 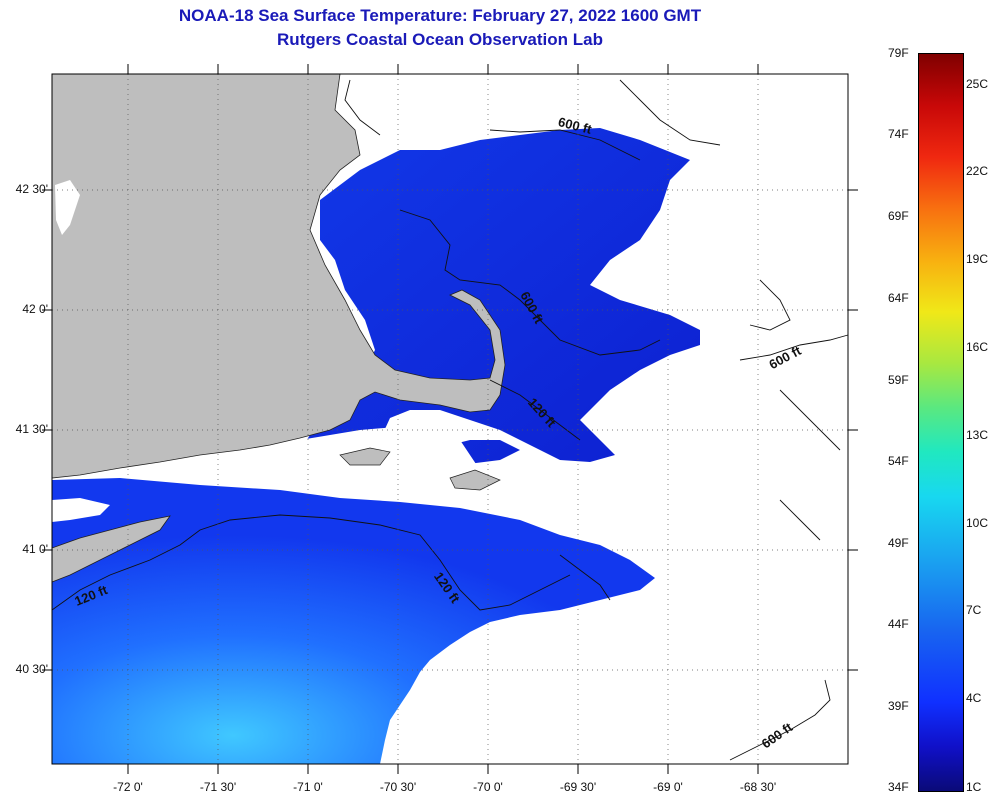 What do you see at coordinates (977, 523) in the screenshot?
I see `colorbar-c-label: 10C` at bounding box center [977, 523].